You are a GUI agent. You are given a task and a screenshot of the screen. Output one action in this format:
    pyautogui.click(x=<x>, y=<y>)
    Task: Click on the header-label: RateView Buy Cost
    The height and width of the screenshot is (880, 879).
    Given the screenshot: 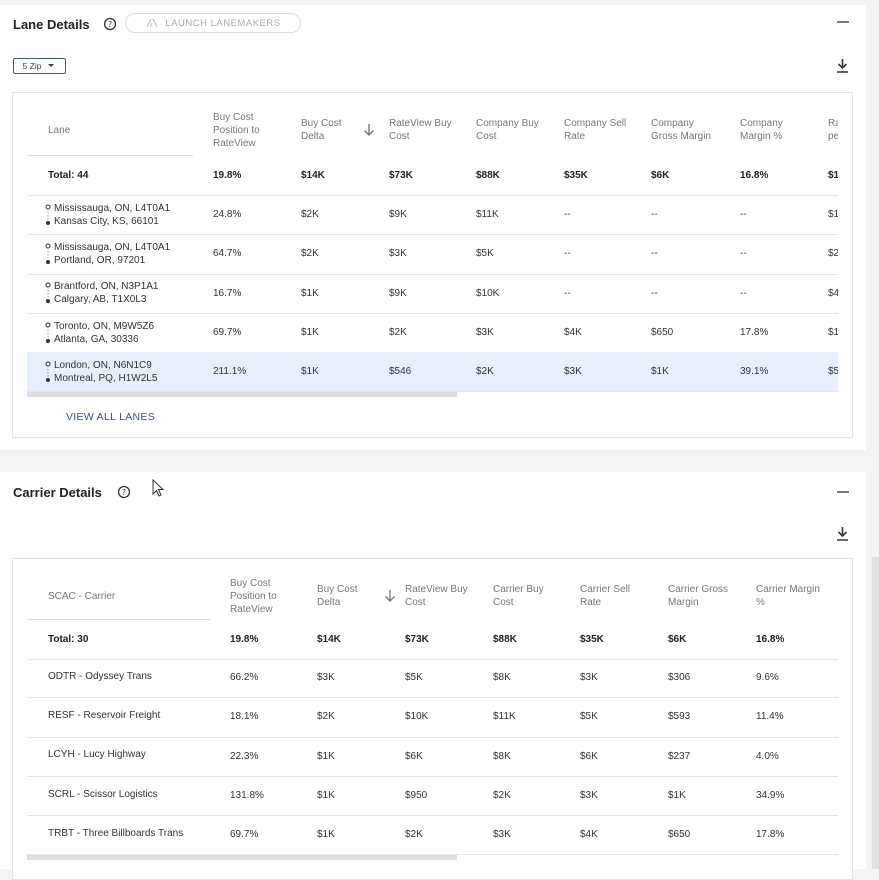 What is the action you would take?
    pyautogui.click(x=420, y=130)
    